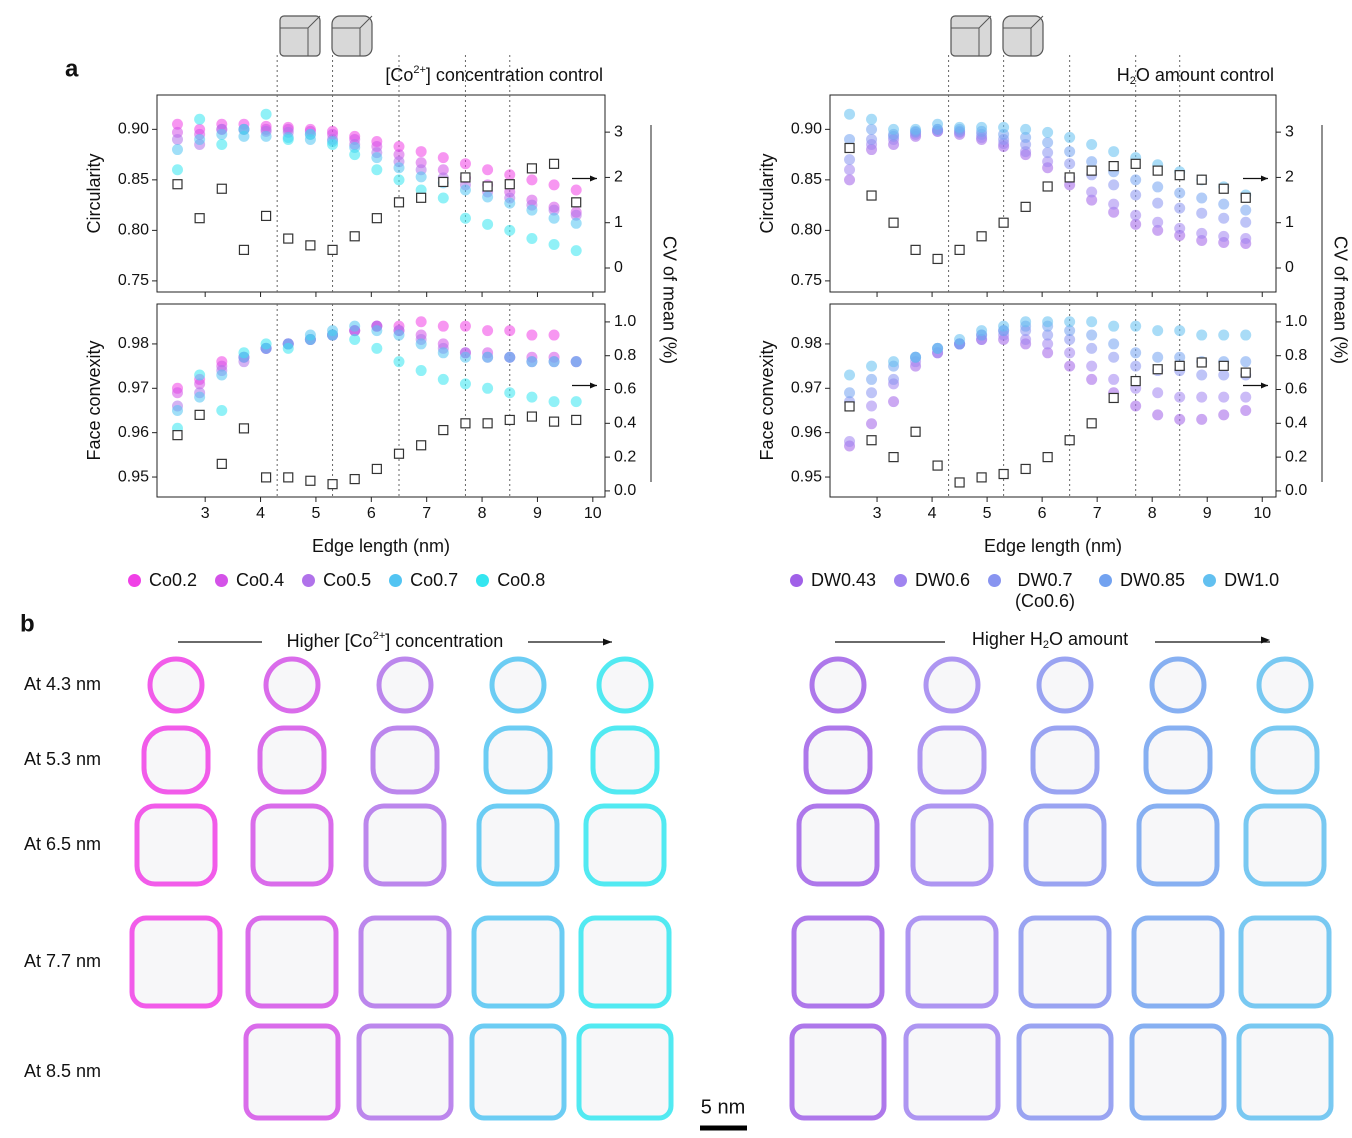  I want to click on text-part: O amount, so click(1088, 639).